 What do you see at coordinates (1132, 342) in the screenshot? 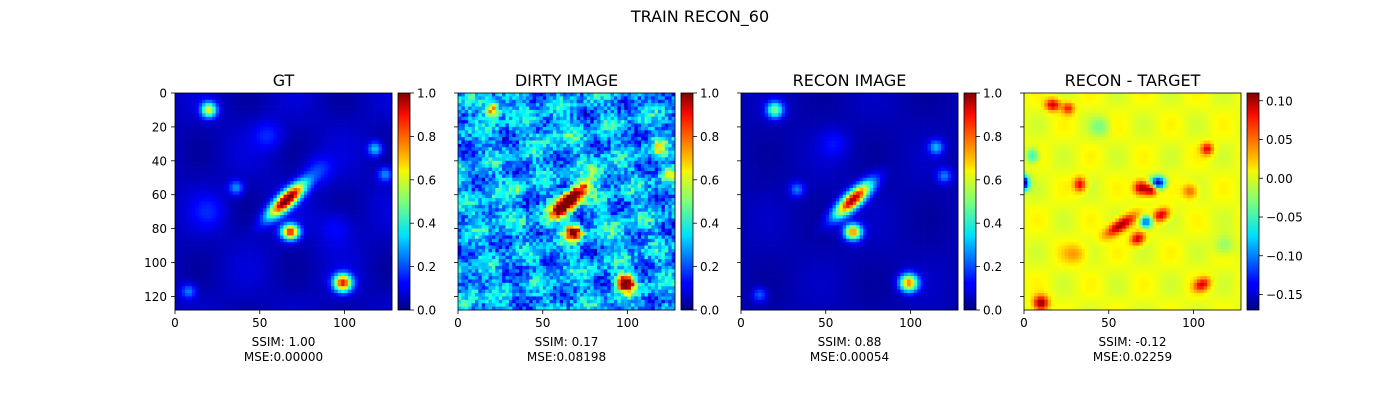
I see `ssim-label: SSIM: -0.12` at bounding box center [1132, 342].